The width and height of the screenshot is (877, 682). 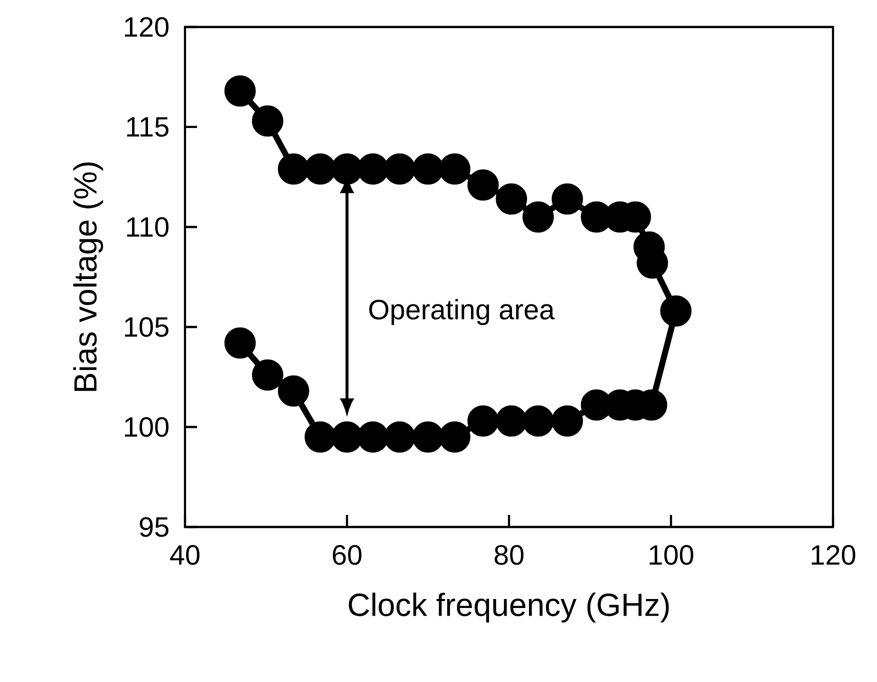 What do you see at coordinates (462, 312) in the screenshot?
I see `annotation: Operating area` at bounding box center [462, 312].